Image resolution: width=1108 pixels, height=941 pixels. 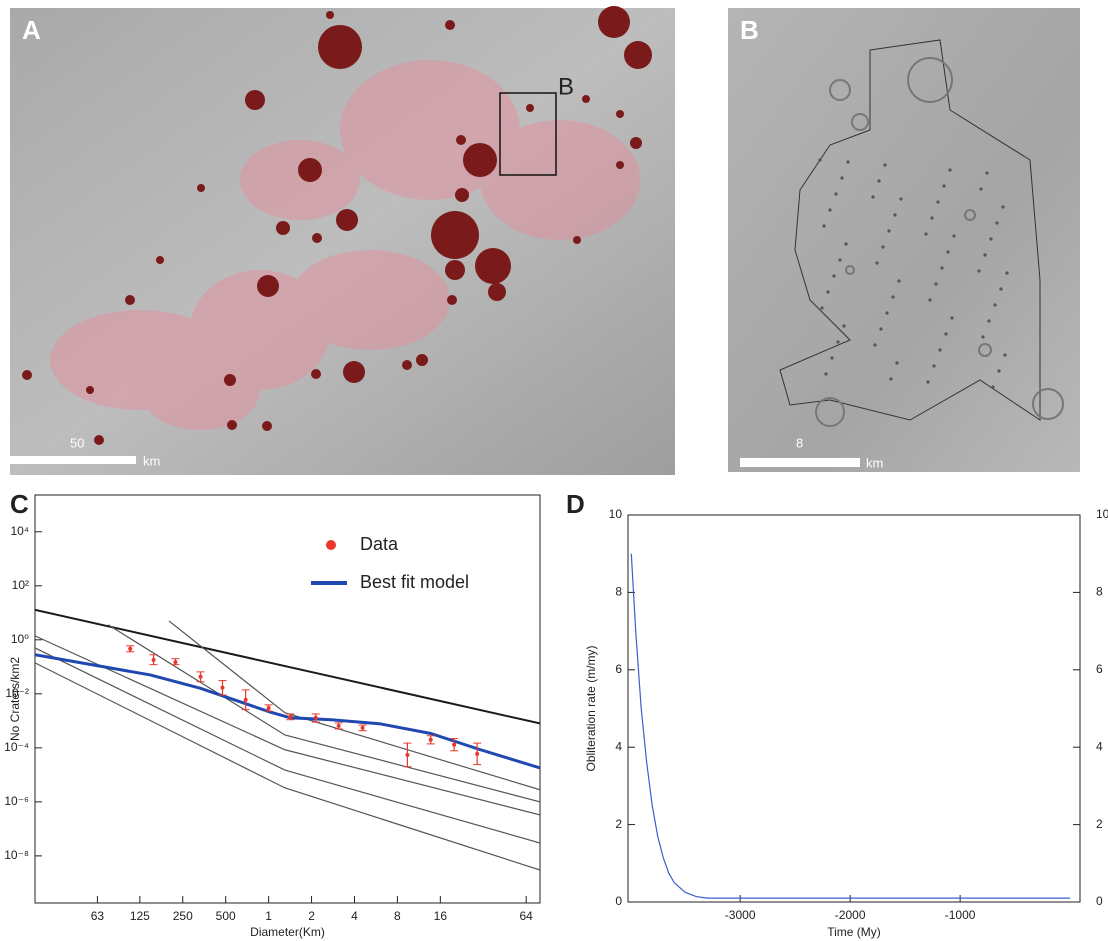 I want to click on x-tick-label: 63, so click(x=98, y=916).